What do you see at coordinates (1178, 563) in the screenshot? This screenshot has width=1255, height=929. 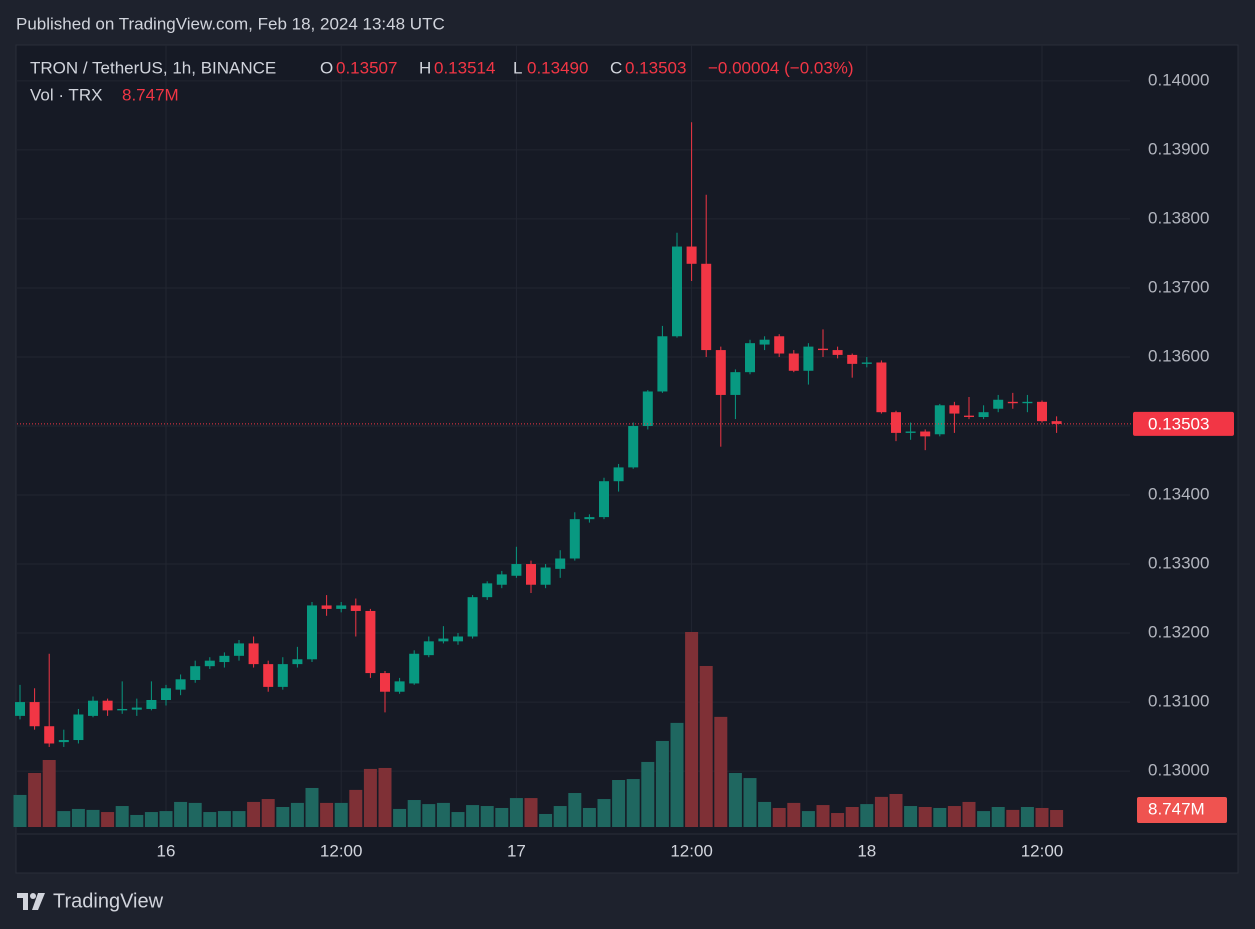 I see `y-tick-label: 0.13300` at bounding box center [1178, 563].